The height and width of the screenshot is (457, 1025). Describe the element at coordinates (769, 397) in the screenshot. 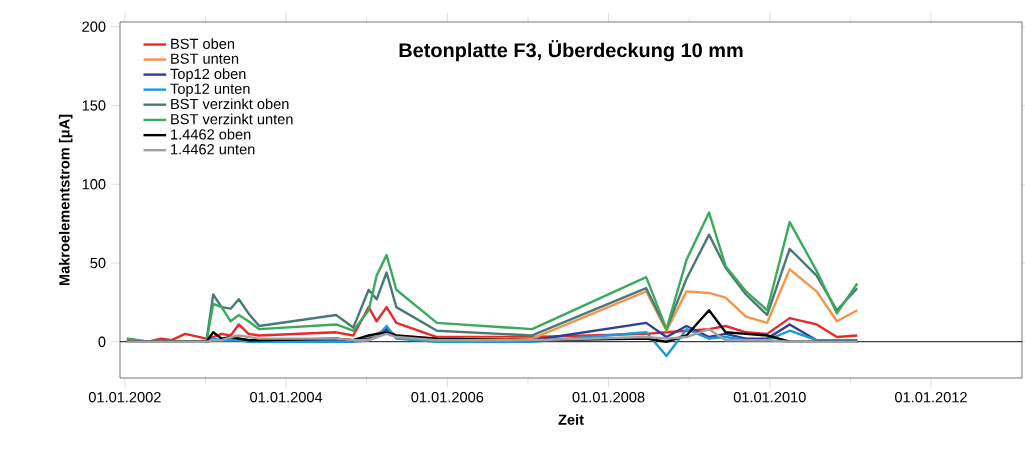

I see `x-tick-label: 01.01.2010` at that location.